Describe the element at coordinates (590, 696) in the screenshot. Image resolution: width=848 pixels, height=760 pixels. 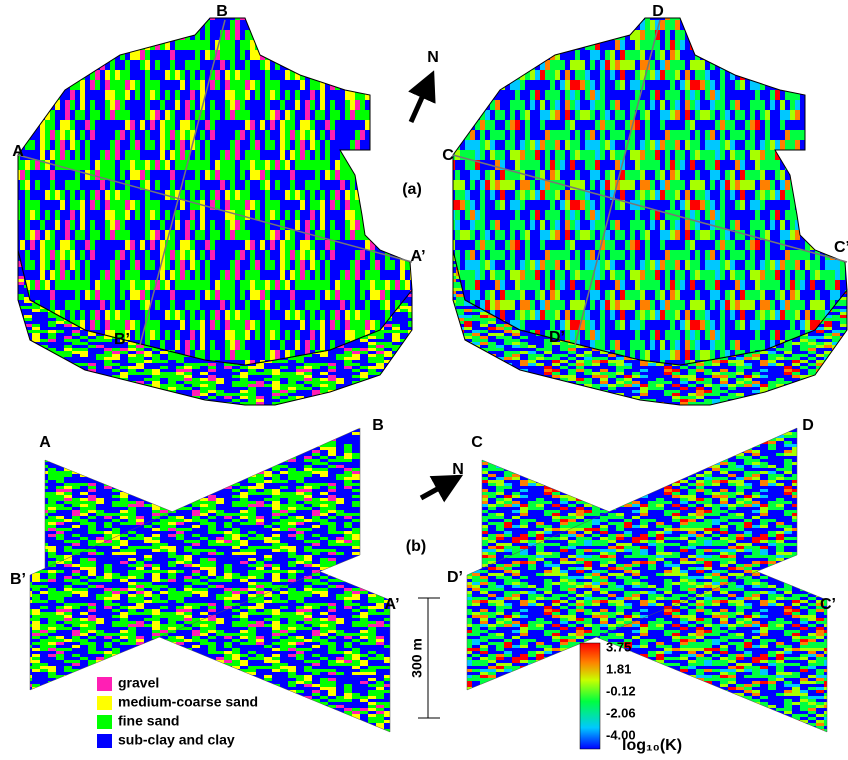
I see `colorbar` at that location.